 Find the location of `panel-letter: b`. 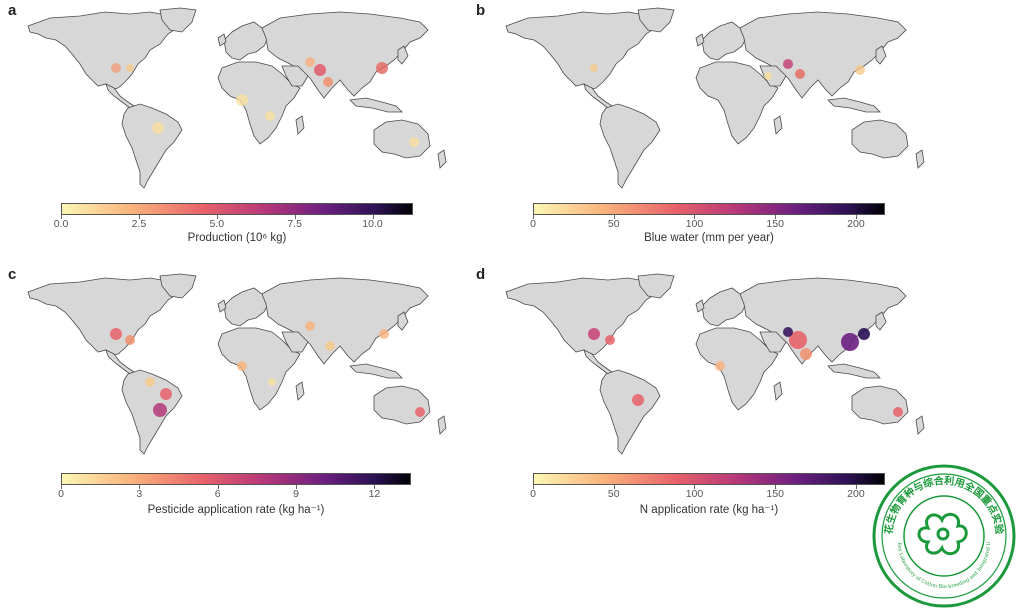

panel-letter: b is located at coordinates (481, 10).